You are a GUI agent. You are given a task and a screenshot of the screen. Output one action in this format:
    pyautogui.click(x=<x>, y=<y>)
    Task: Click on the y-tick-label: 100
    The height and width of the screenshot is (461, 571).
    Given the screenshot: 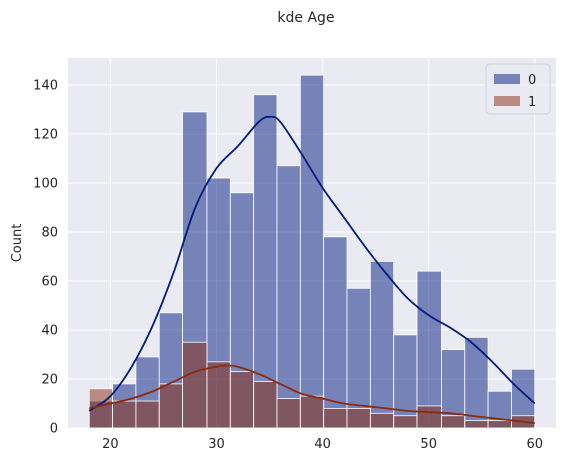 What is the action you would take?
    pyautogui.click(x=45, y=183)
    